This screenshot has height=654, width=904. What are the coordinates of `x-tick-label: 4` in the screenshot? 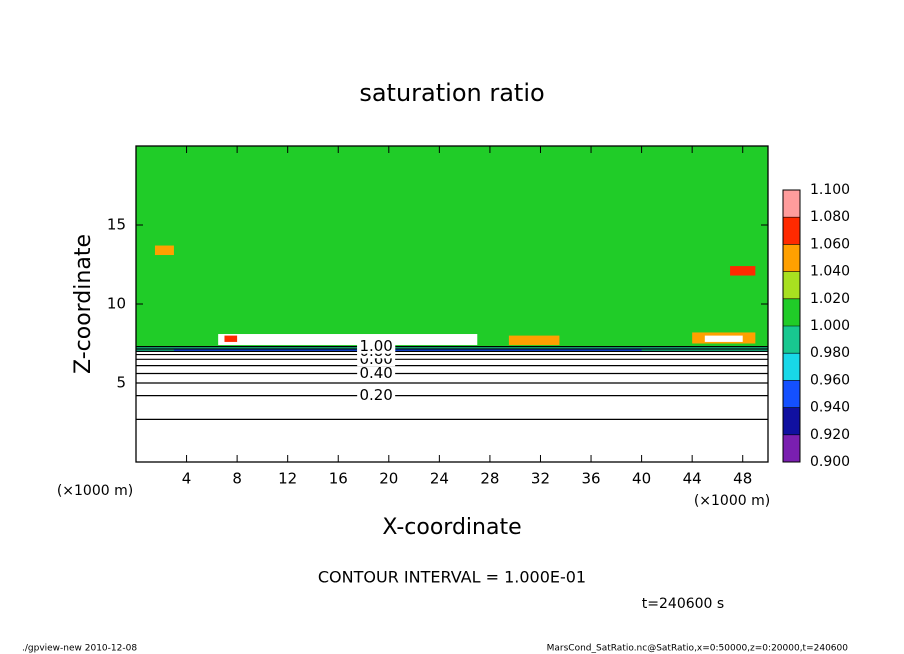 It's located at (187, 479).